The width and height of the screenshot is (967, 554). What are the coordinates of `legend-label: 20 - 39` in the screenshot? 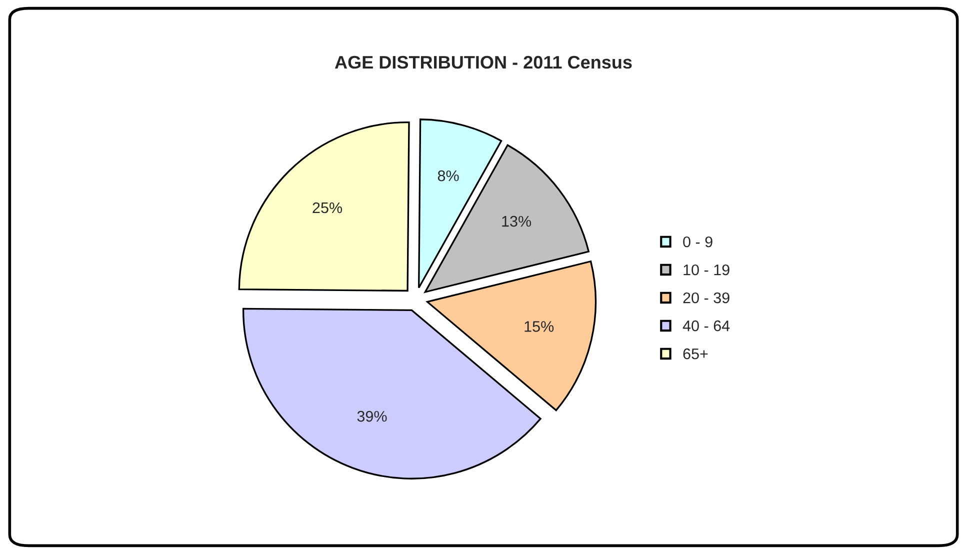 It's located at (706, 298).